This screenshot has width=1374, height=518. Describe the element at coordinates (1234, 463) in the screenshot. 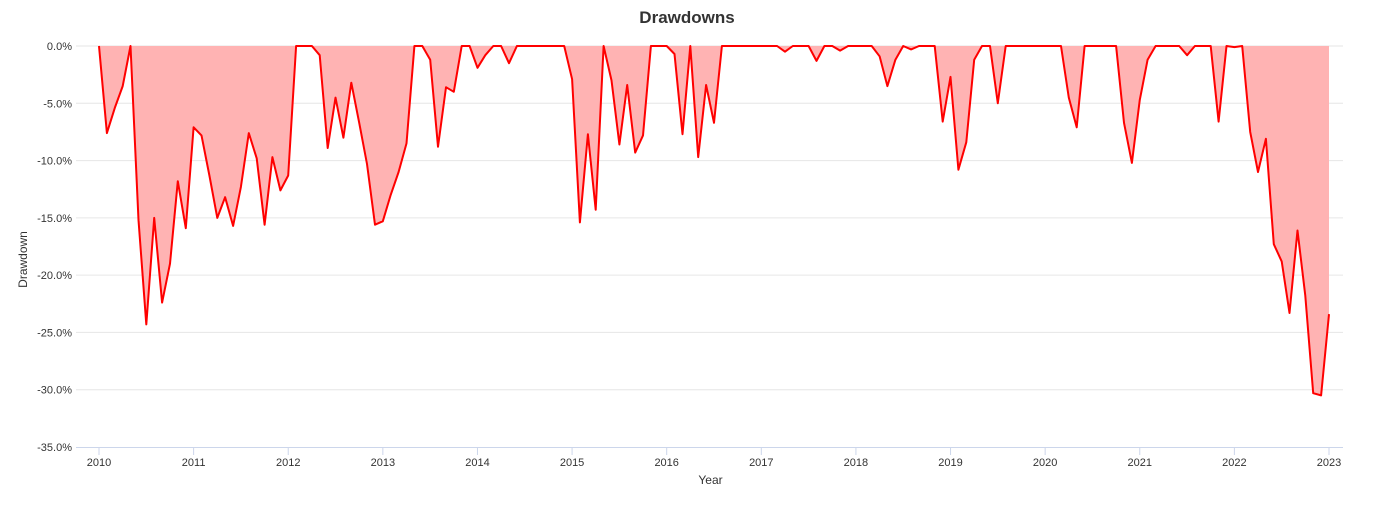

I see `x-tick-label: 2022` at that location.